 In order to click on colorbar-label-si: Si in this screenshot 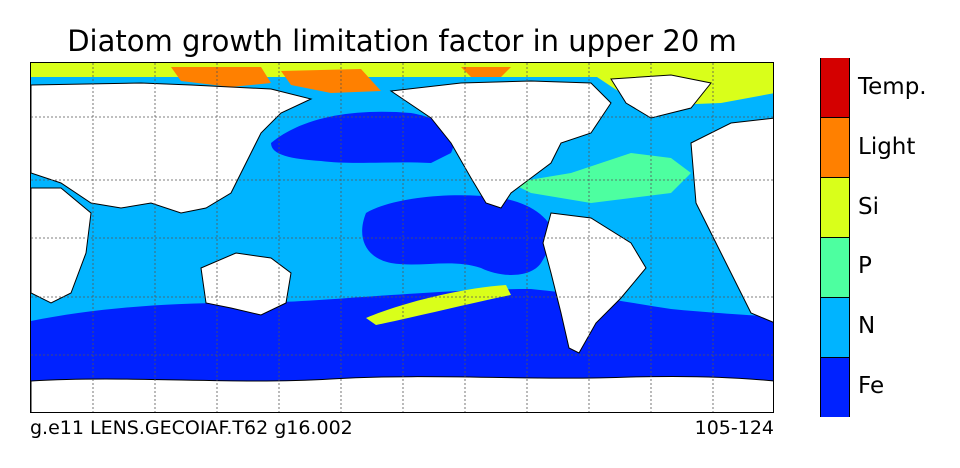, I will do `click(868, 206)`.